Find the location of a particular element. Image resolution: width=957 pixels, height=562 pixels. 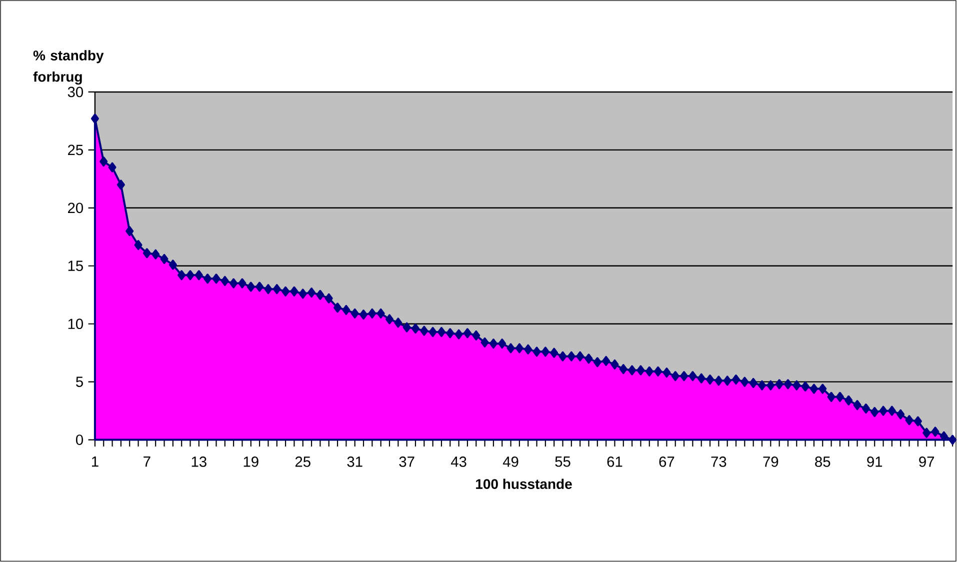

x-tick-label: 7 is located at coordinates (147, 461).